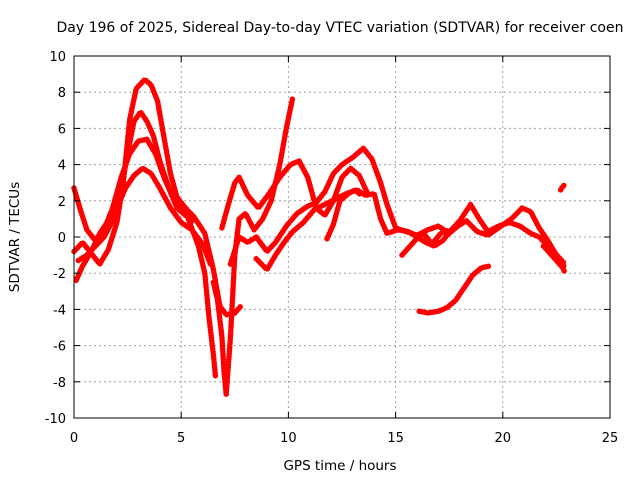 The height and width of the screenshot is (480, 640). What do you see at coordinates (59, 347) in the screenshot?
I see `y-tick-label: -6` at bounding box center [59, 347].